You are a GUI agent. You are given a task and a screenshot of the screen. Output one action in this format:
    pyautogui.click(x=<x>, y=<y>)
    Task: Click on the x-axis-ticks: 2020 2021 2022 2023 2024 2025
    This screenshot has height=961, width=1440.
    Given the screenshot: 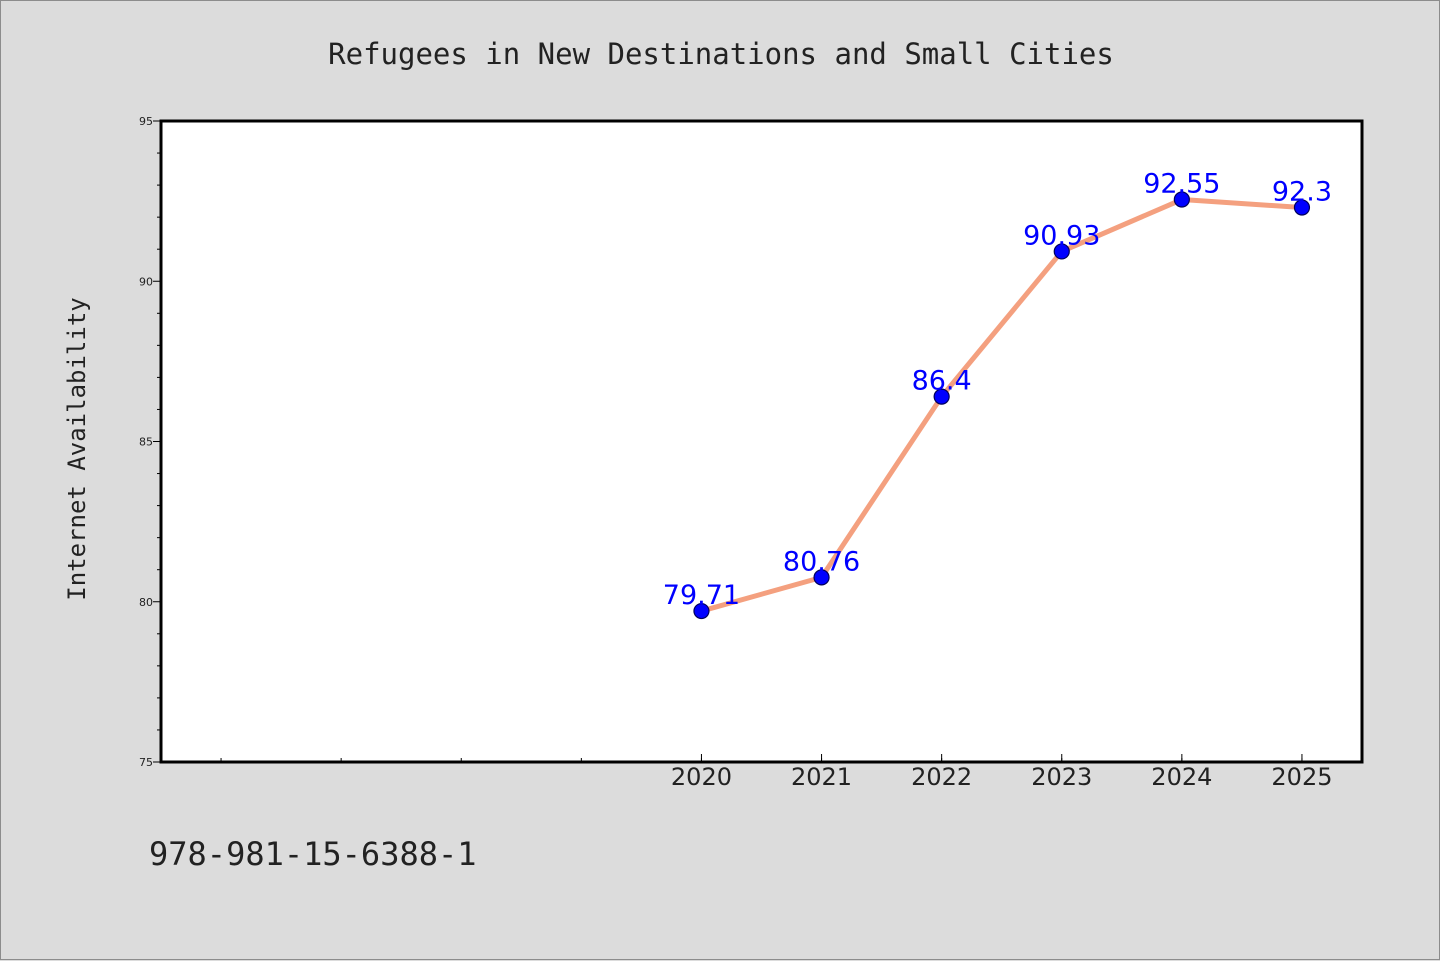 What is the action you would take?
    pyautogui.click(x=776, y=772)
    